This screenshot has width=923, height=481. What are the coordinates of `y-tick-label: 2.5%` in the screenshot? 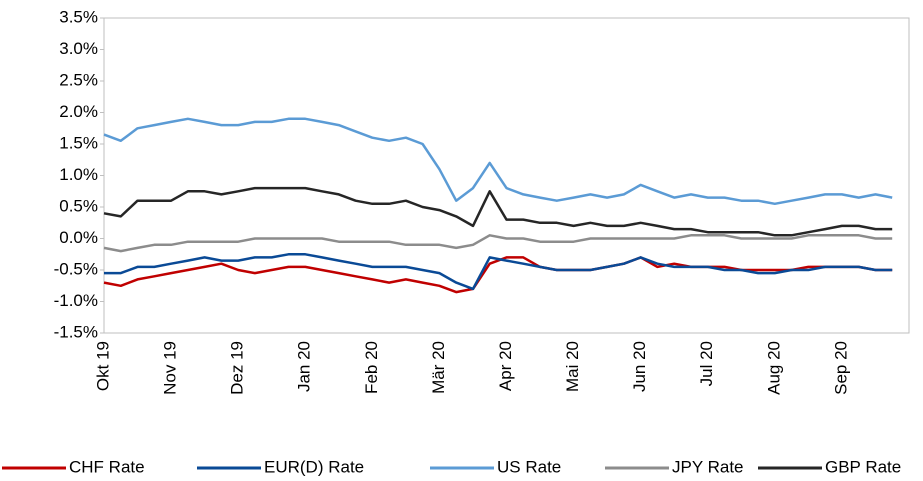 It's located at (78, 79).